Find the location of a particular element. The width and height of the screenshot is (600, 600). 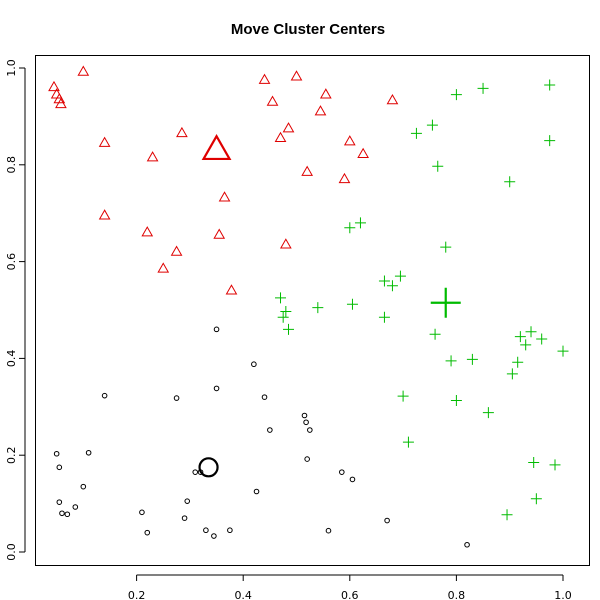

y-tick-label: 0.2 is located at coordinates (11, 455).